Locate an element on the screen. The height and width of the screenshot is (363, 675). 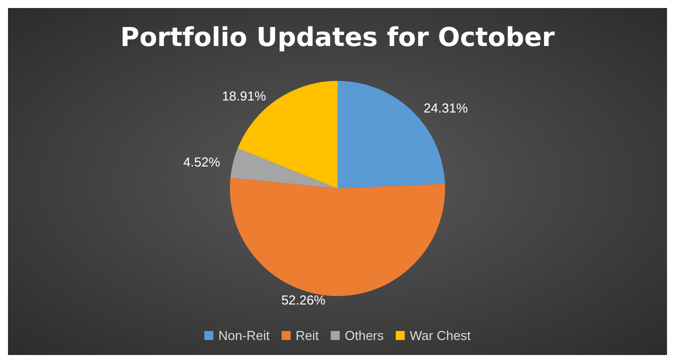
data-label: 4.52% is located at coordinates (202, 162).